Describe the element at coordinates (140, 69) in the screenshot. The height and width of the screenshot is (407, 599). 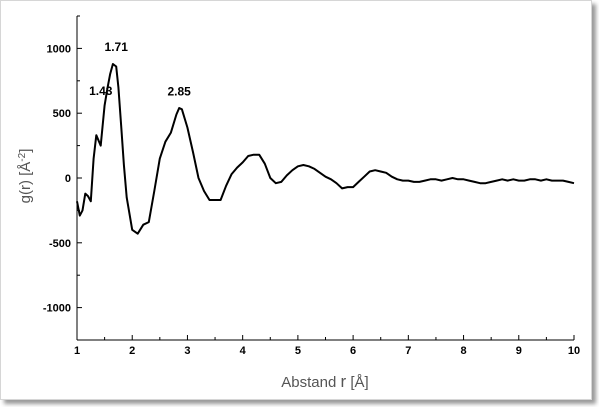
I see `chart-annotations: 1.43 1.71 2.85` at that location.